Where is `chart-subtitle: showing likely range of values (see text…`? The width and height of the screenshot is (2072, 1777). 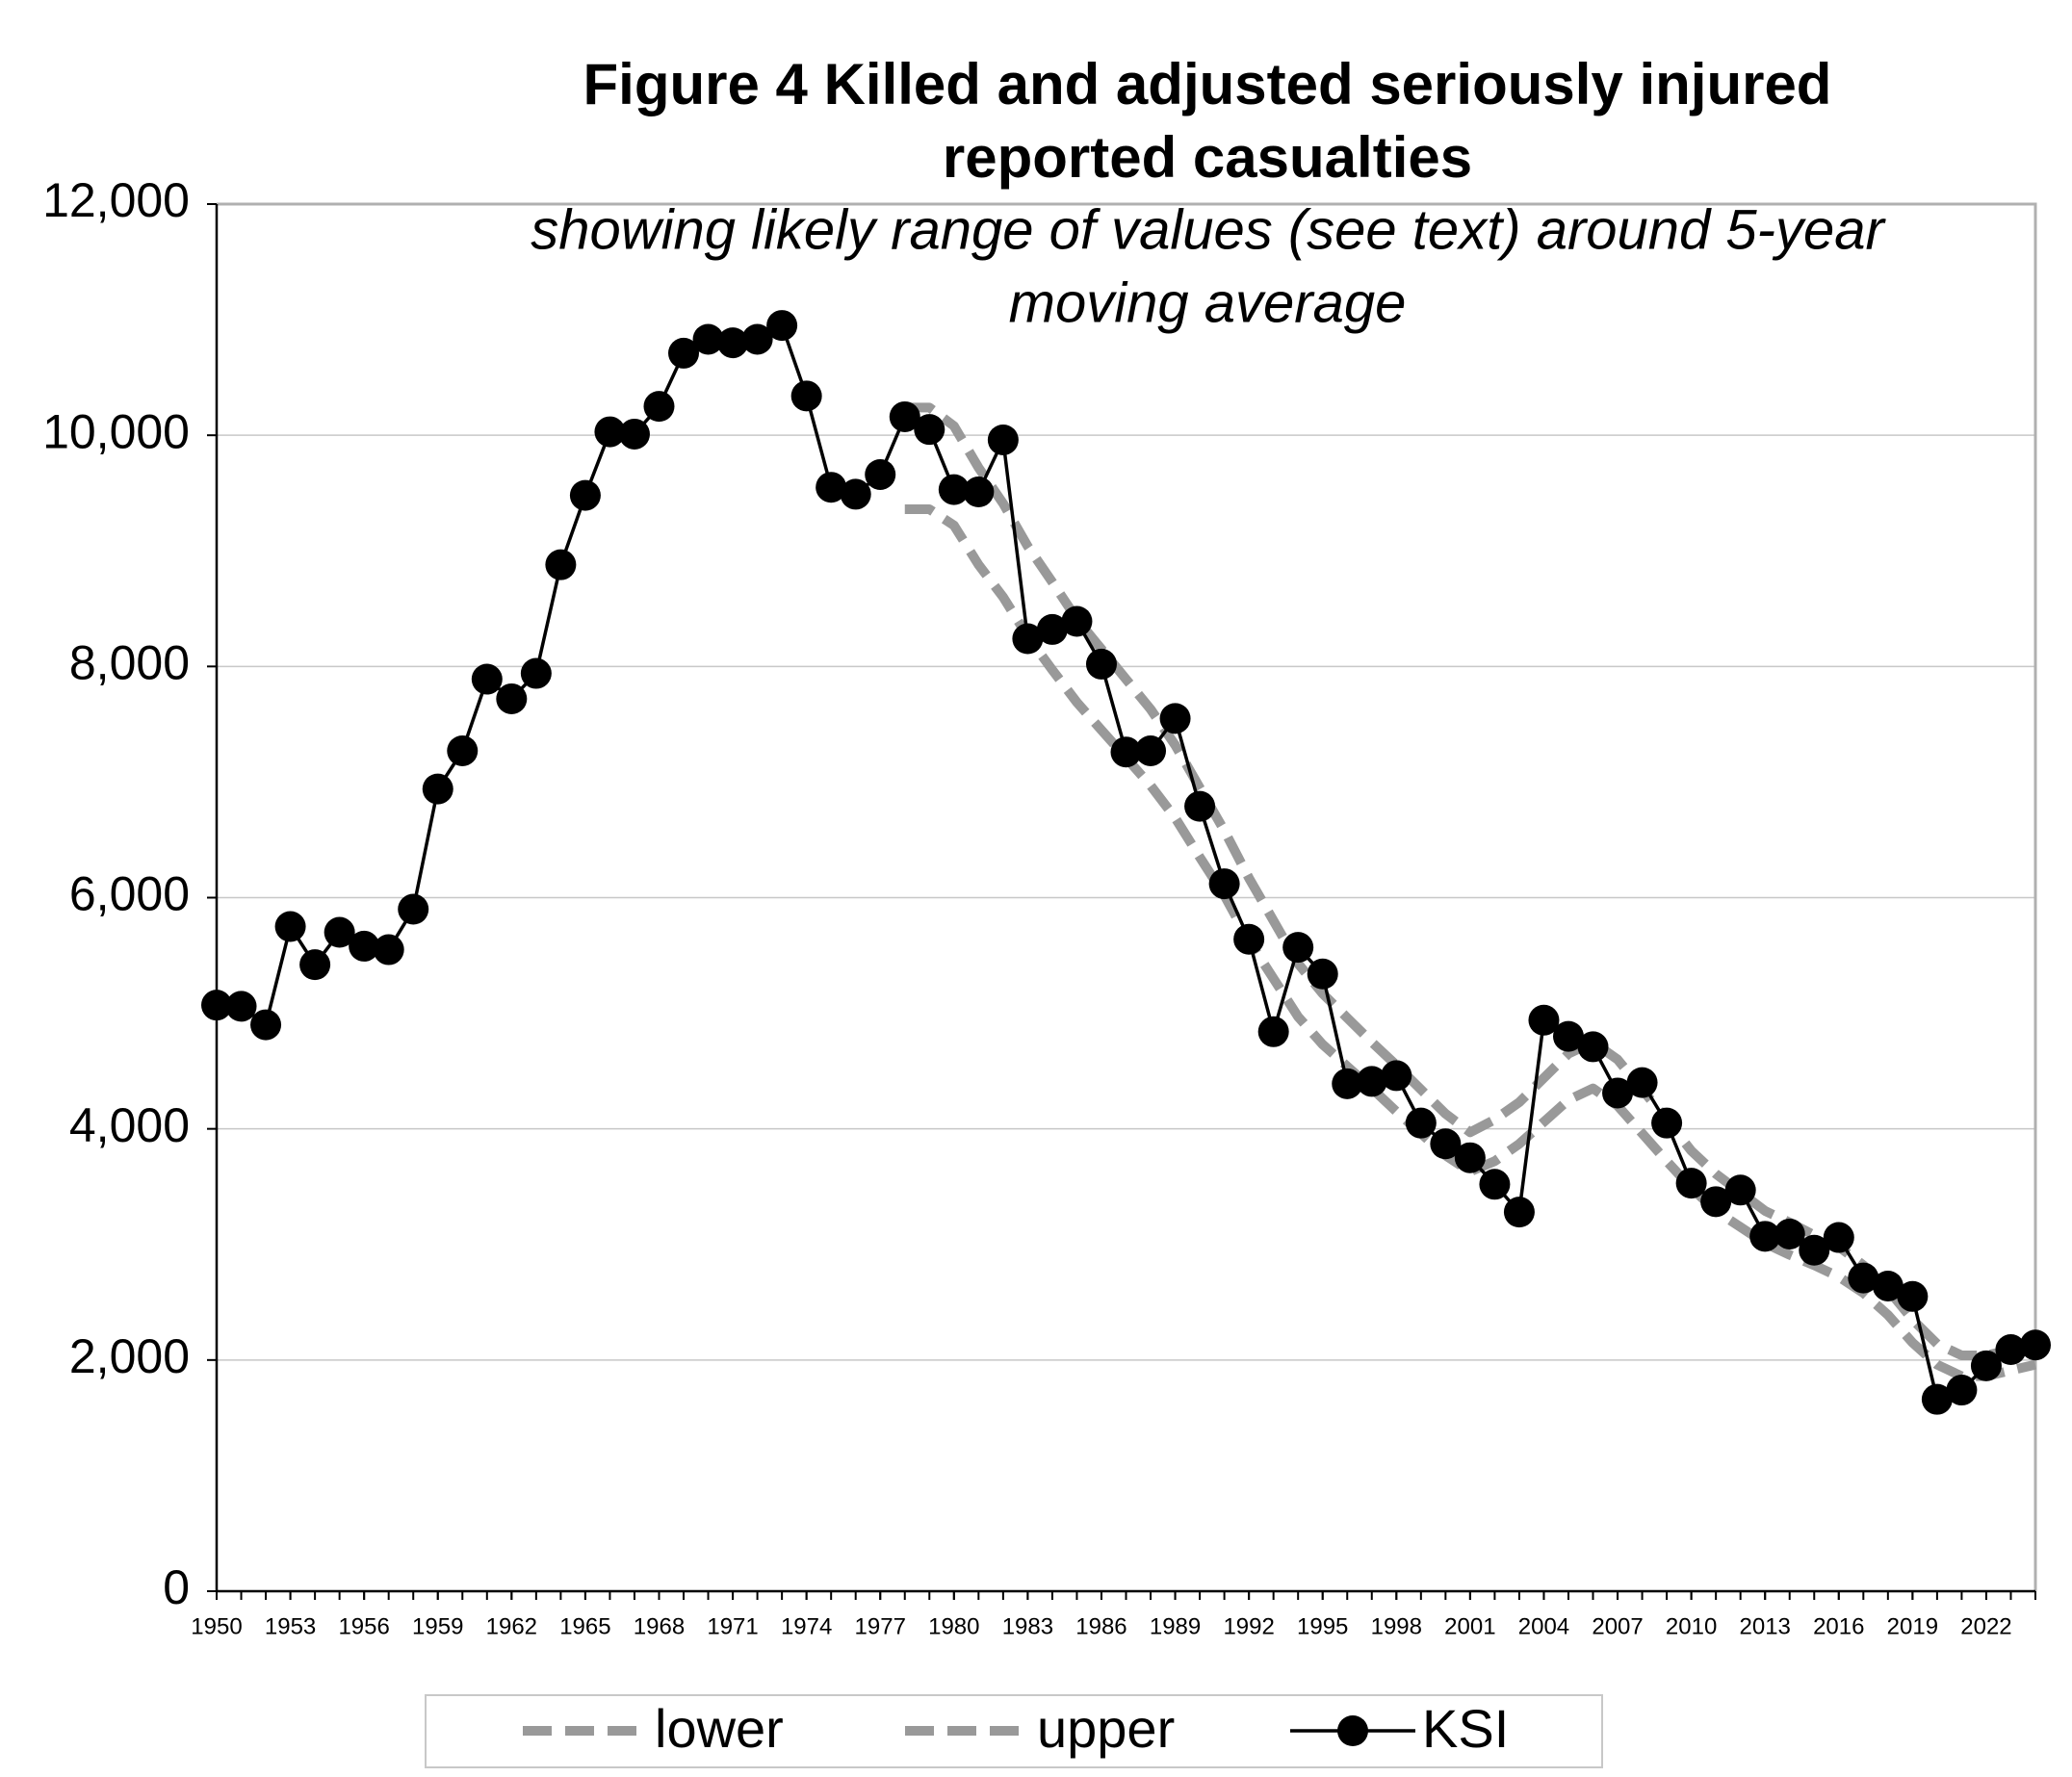 chart-subtitle: showing likely range of values (see text… is located at coordinates (1208, 230).